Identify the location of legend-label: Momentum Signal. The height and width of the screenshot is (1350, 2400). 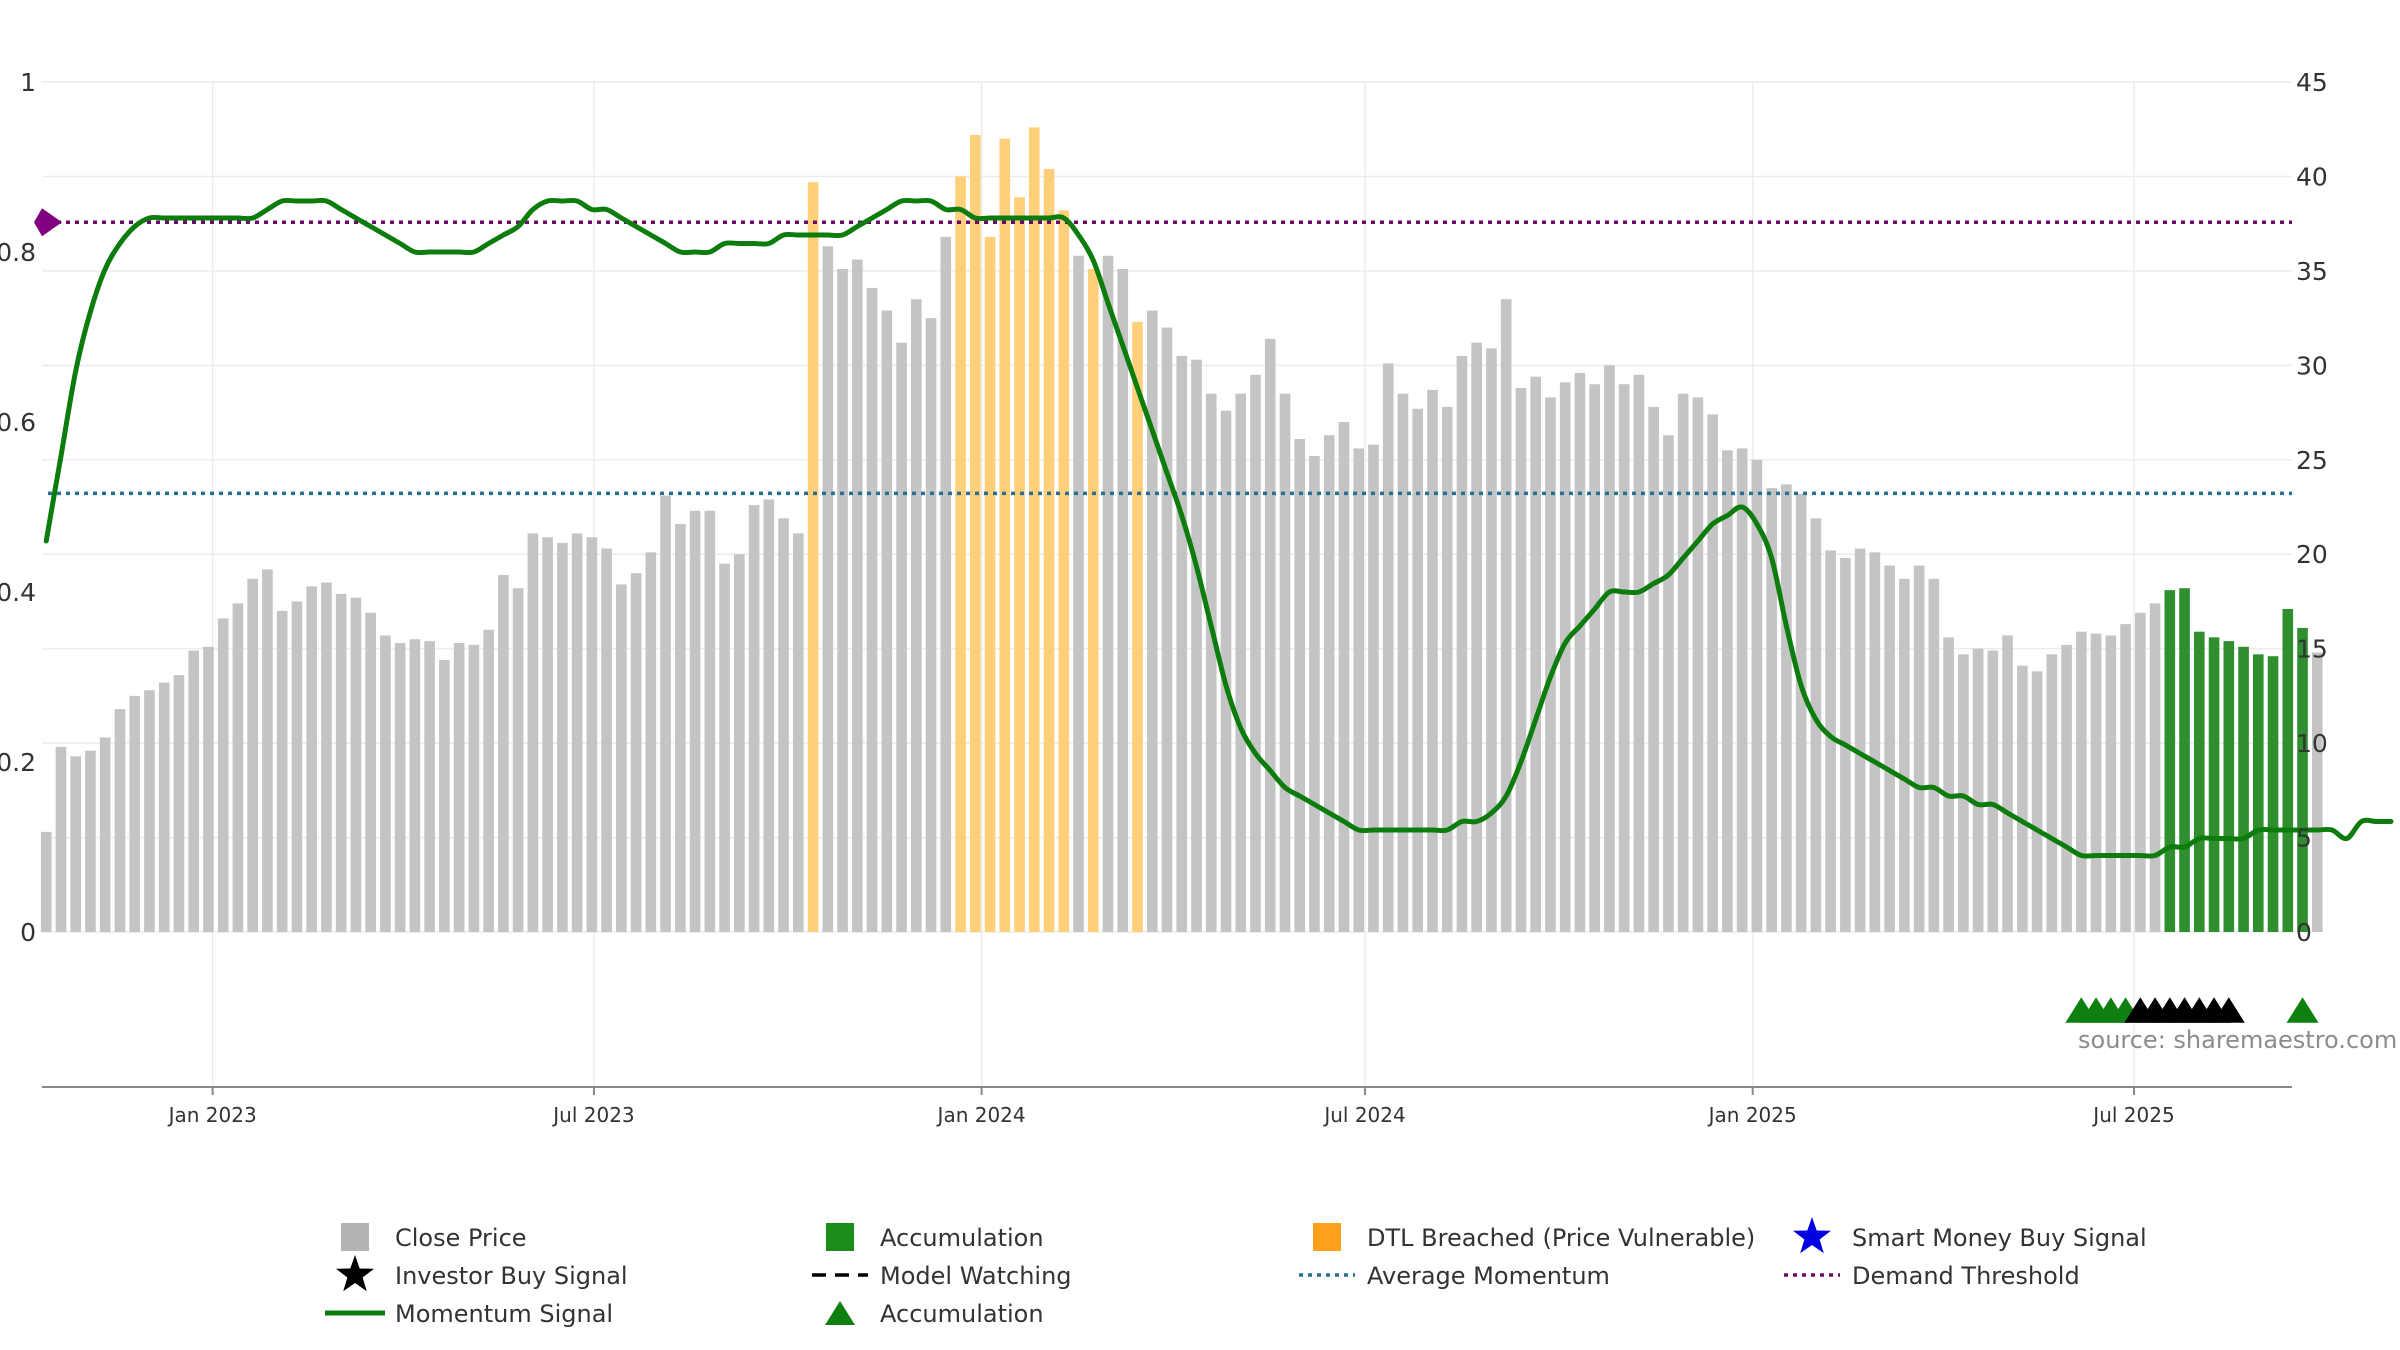
(504, 1314).